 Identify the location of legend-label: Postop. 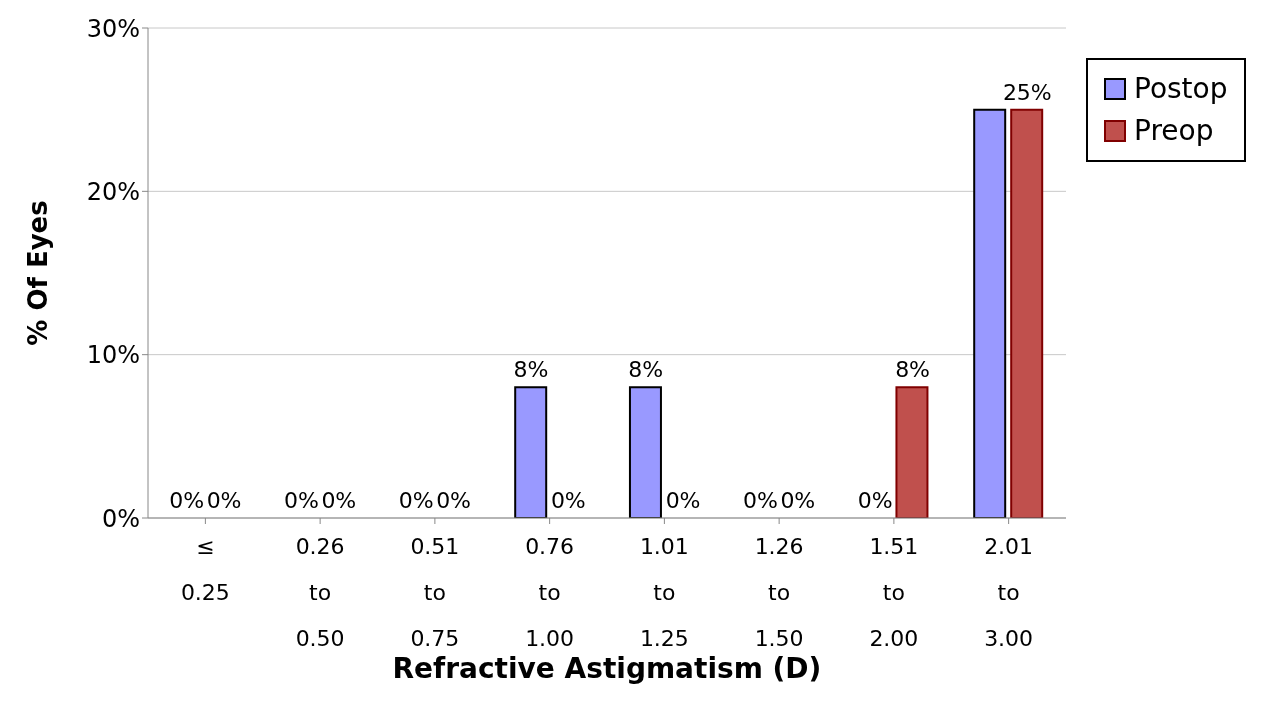
(1181, 89).